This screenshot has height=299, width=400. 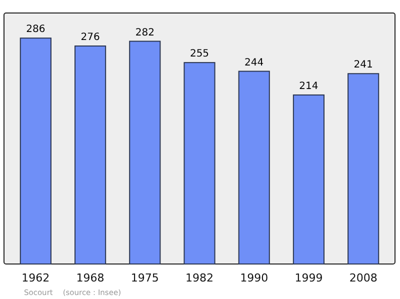 What do you see at coordinates (254, 62) in the screenshot?
I see `data-label: 244` at bounding box center [254, 62].